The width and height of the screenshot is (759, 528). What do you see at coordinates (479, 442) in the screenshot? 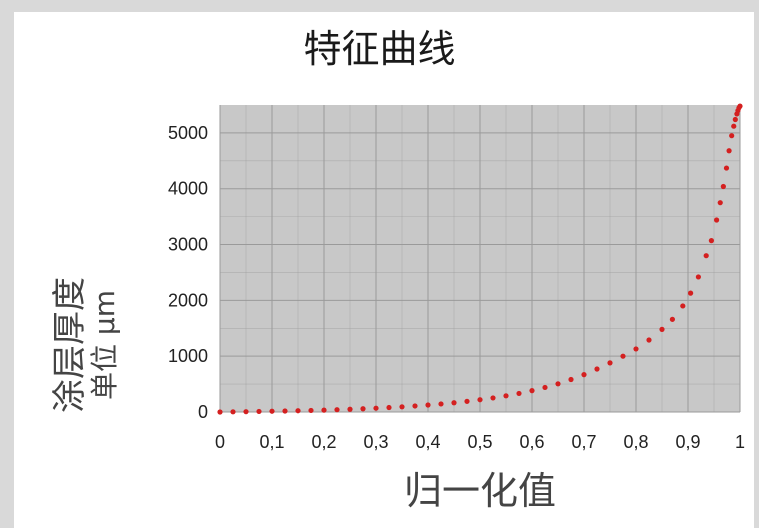
I see `x-tick-label: 0,5` at bounding box center [479, 442].